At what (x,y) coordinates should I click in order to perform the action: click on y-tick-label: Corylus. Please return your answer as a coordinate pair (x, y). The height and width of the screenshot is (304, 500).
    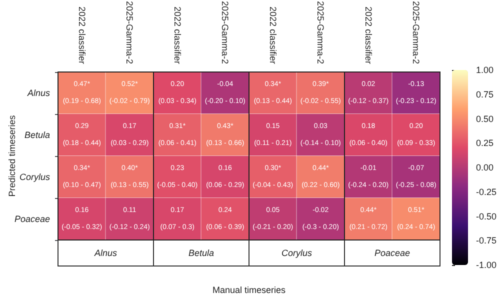
    Looking at the image, I should click on (34, 177).